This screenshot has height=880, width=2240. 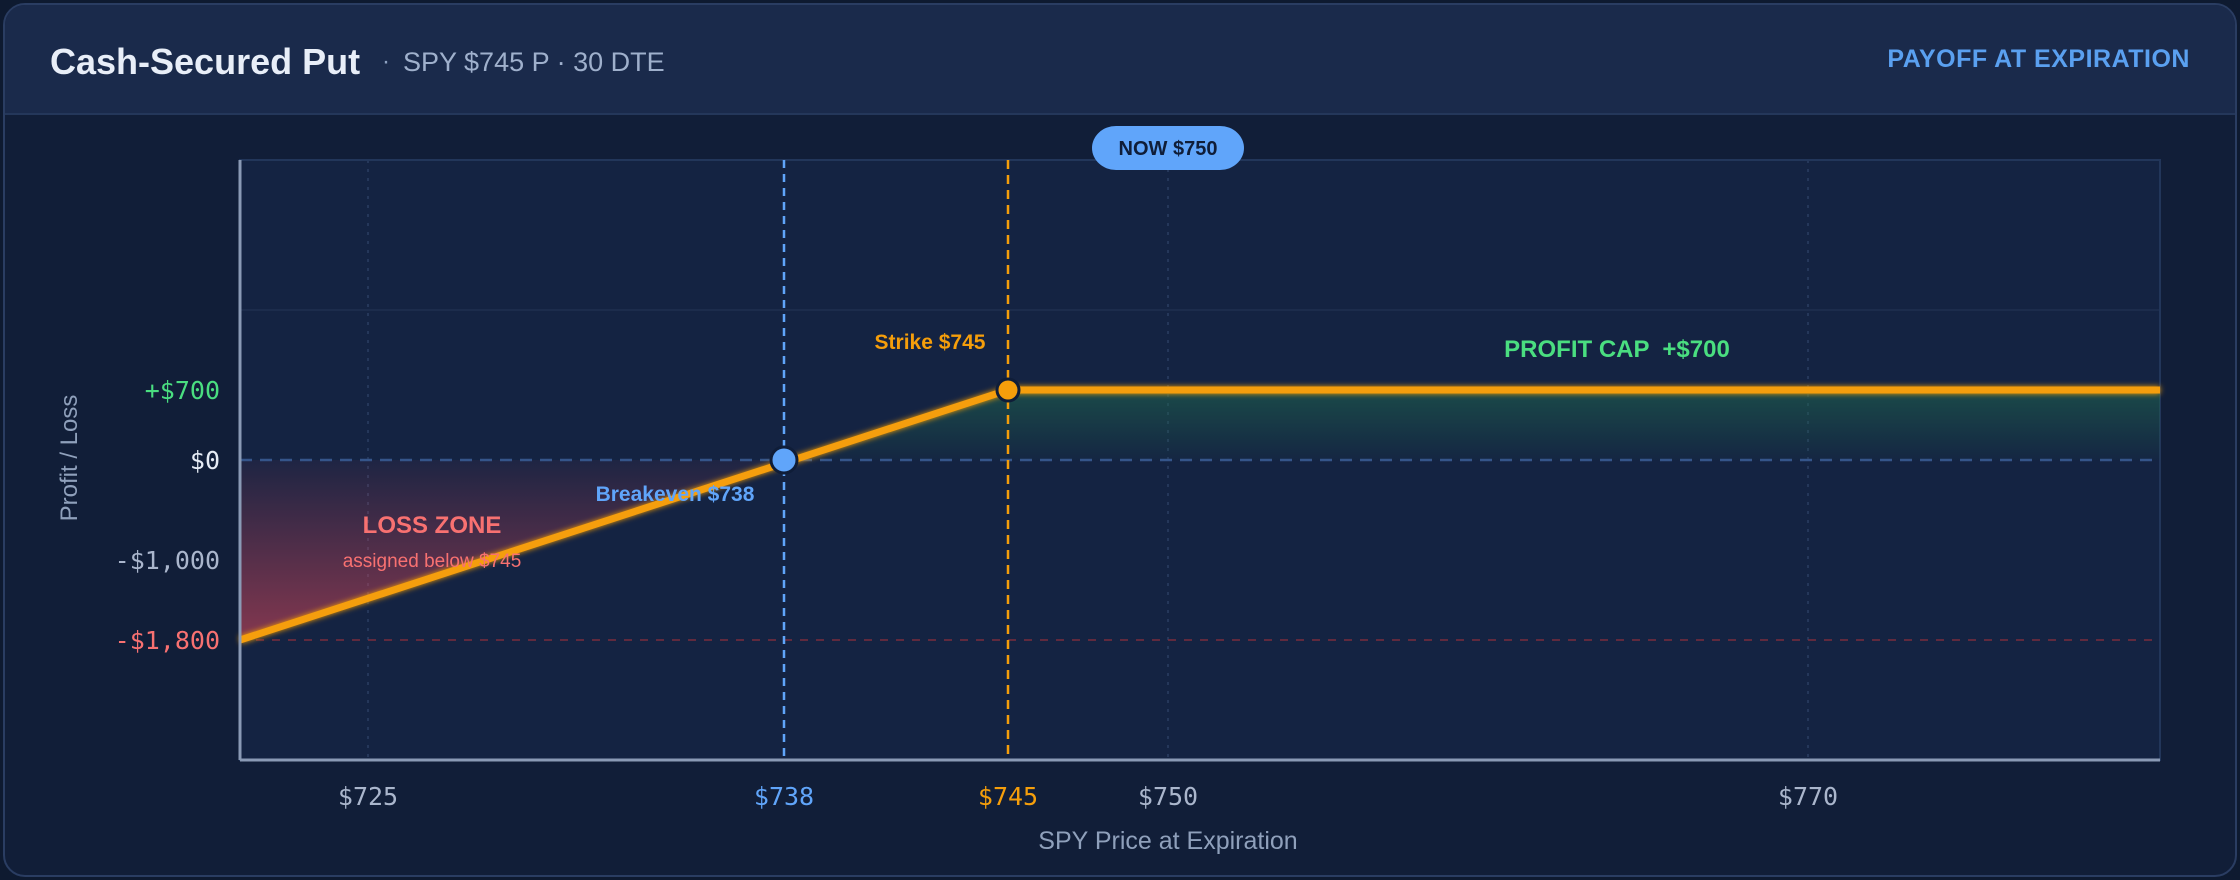 I want to click on y-axis-title: Profit / Loss, so click(x=69, y=458).